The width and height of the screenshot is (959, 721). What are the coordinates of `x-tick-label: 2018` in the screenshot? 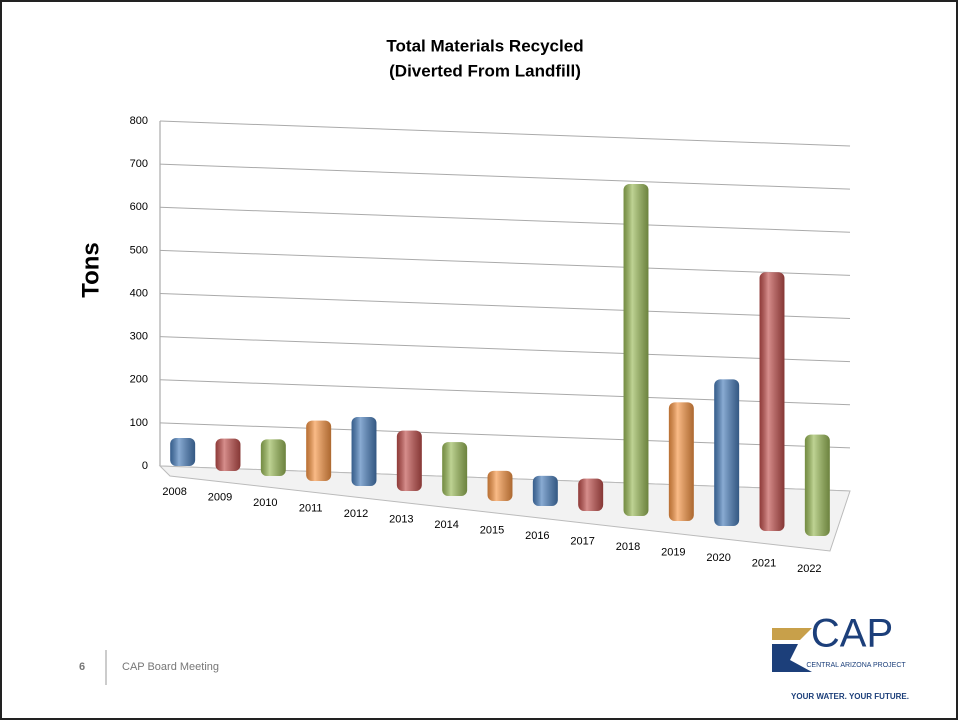 It's located at (628, 547).